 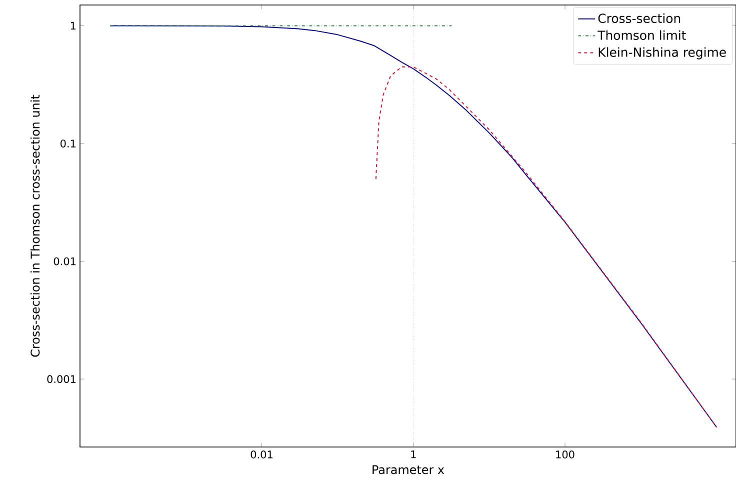 I want to click on y-tick-label: 1, so click(x=73, y=26).